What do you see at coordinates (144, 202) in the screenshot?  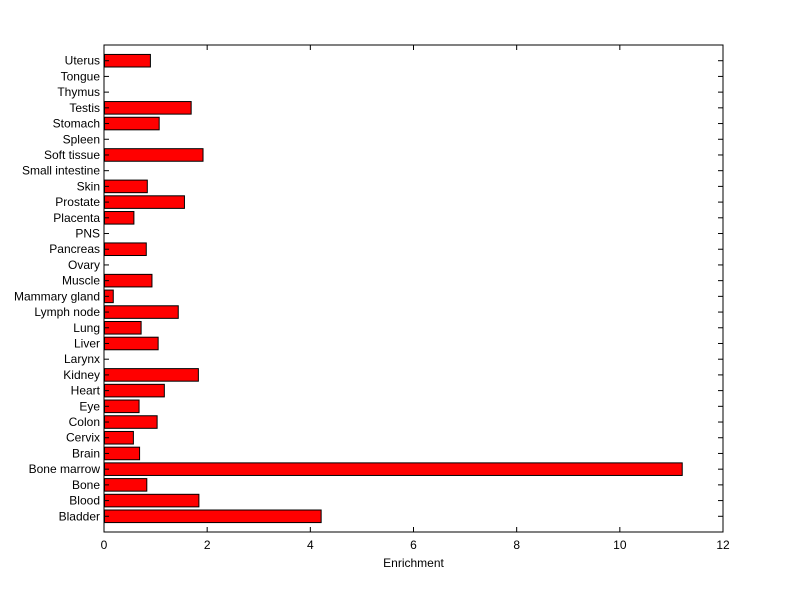 I see `bar-prostate` at bounding box center [144, 202].